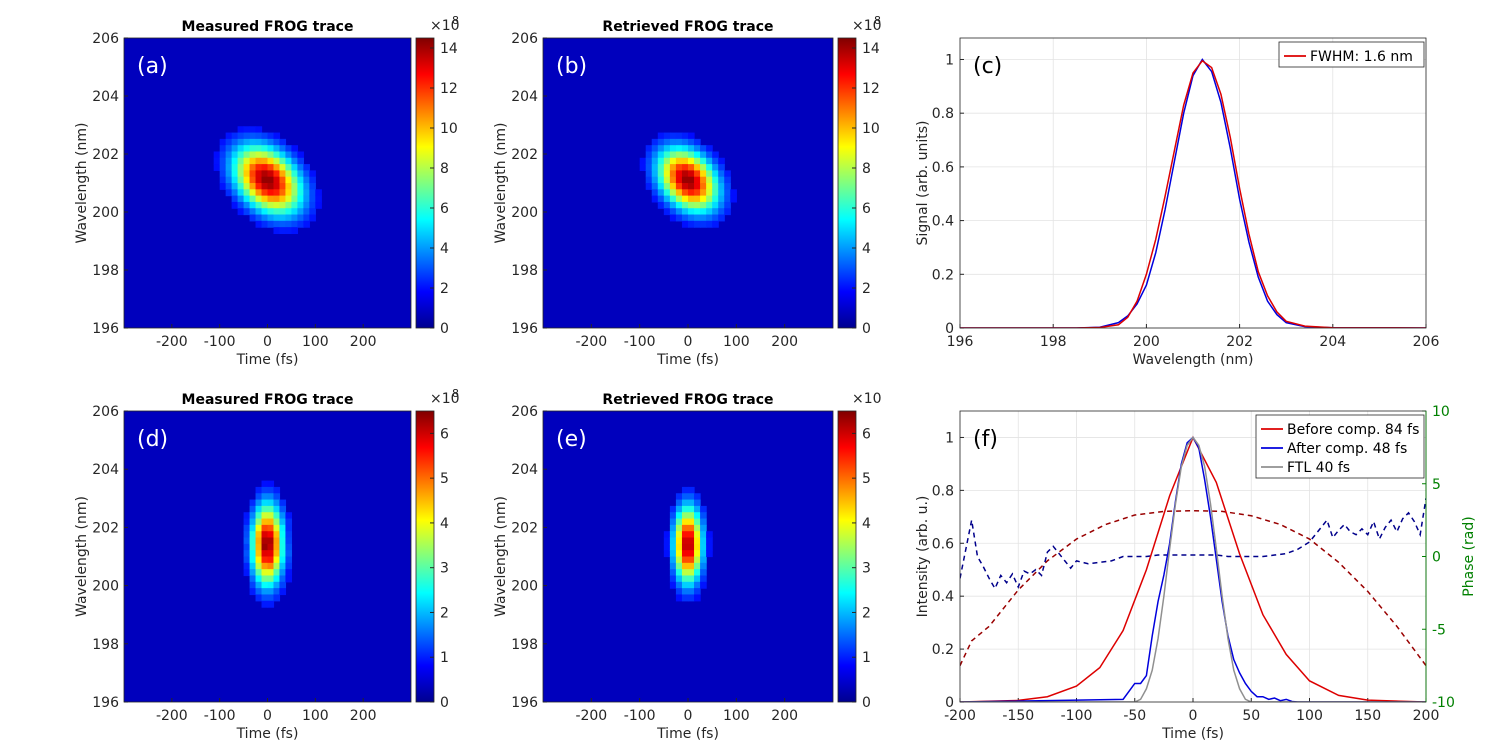 The height and width of the screenshot is (756, 1494). What do you see at coordinates (105, 412) in the screenshot?
I see `y-tick-label: 206` at bounding box center [105, 412].